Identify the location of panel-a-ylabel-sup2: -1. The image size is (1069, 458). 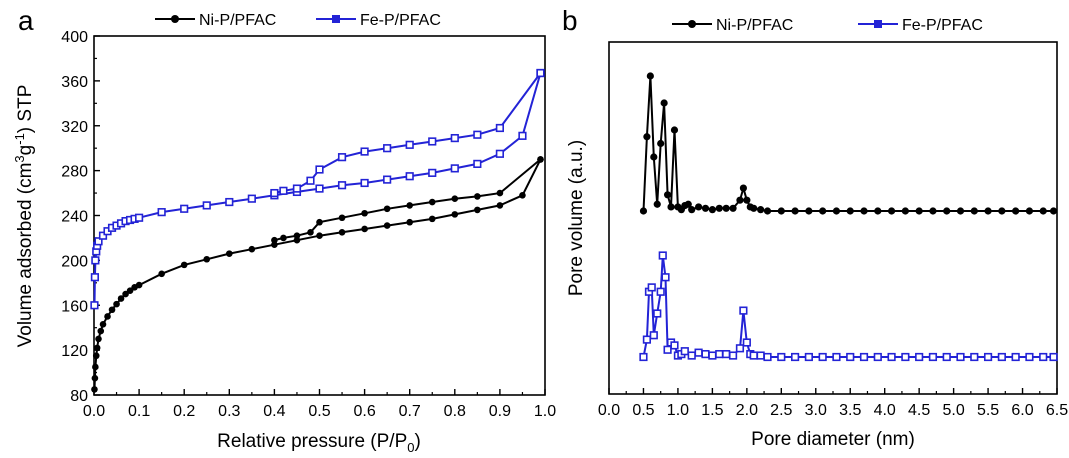
(19, 139).